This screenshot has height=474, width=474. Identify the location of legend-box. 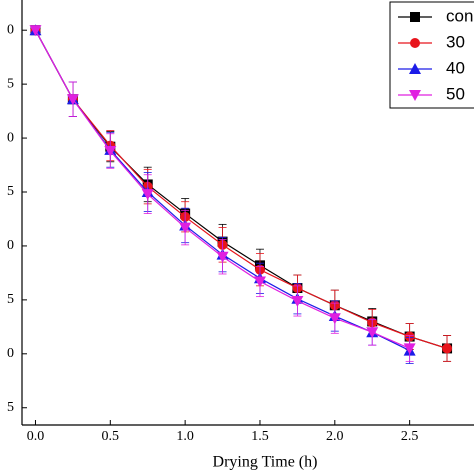
(431, 55).